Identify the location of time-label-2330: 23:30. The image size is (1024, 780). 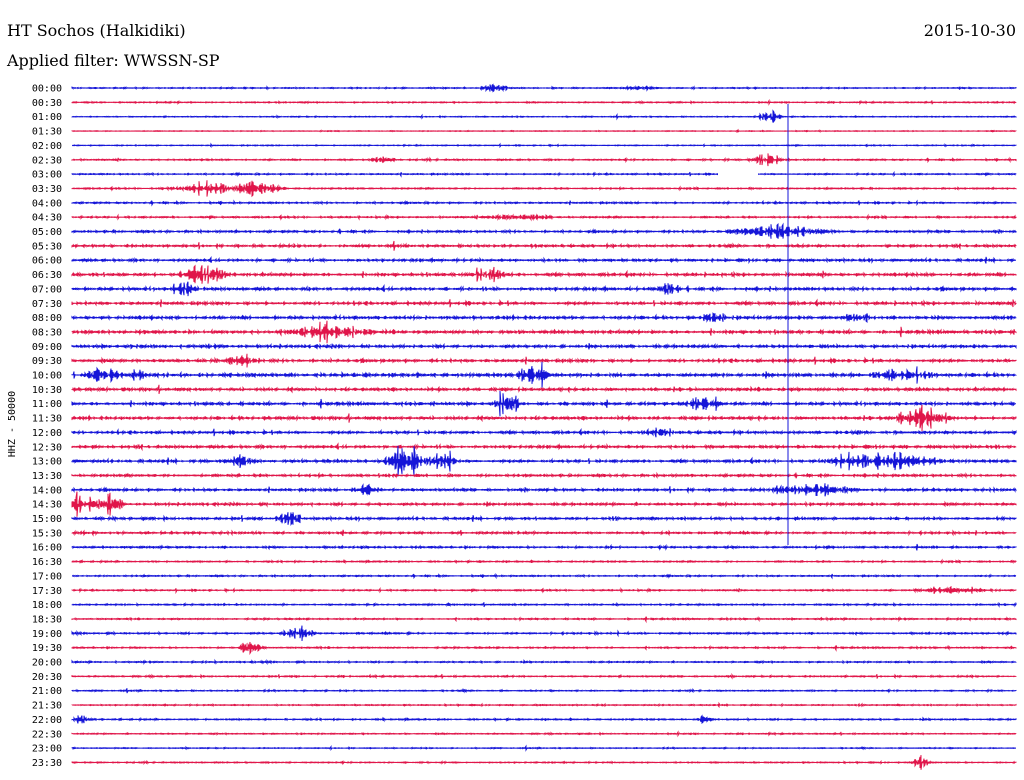
(47, 763).